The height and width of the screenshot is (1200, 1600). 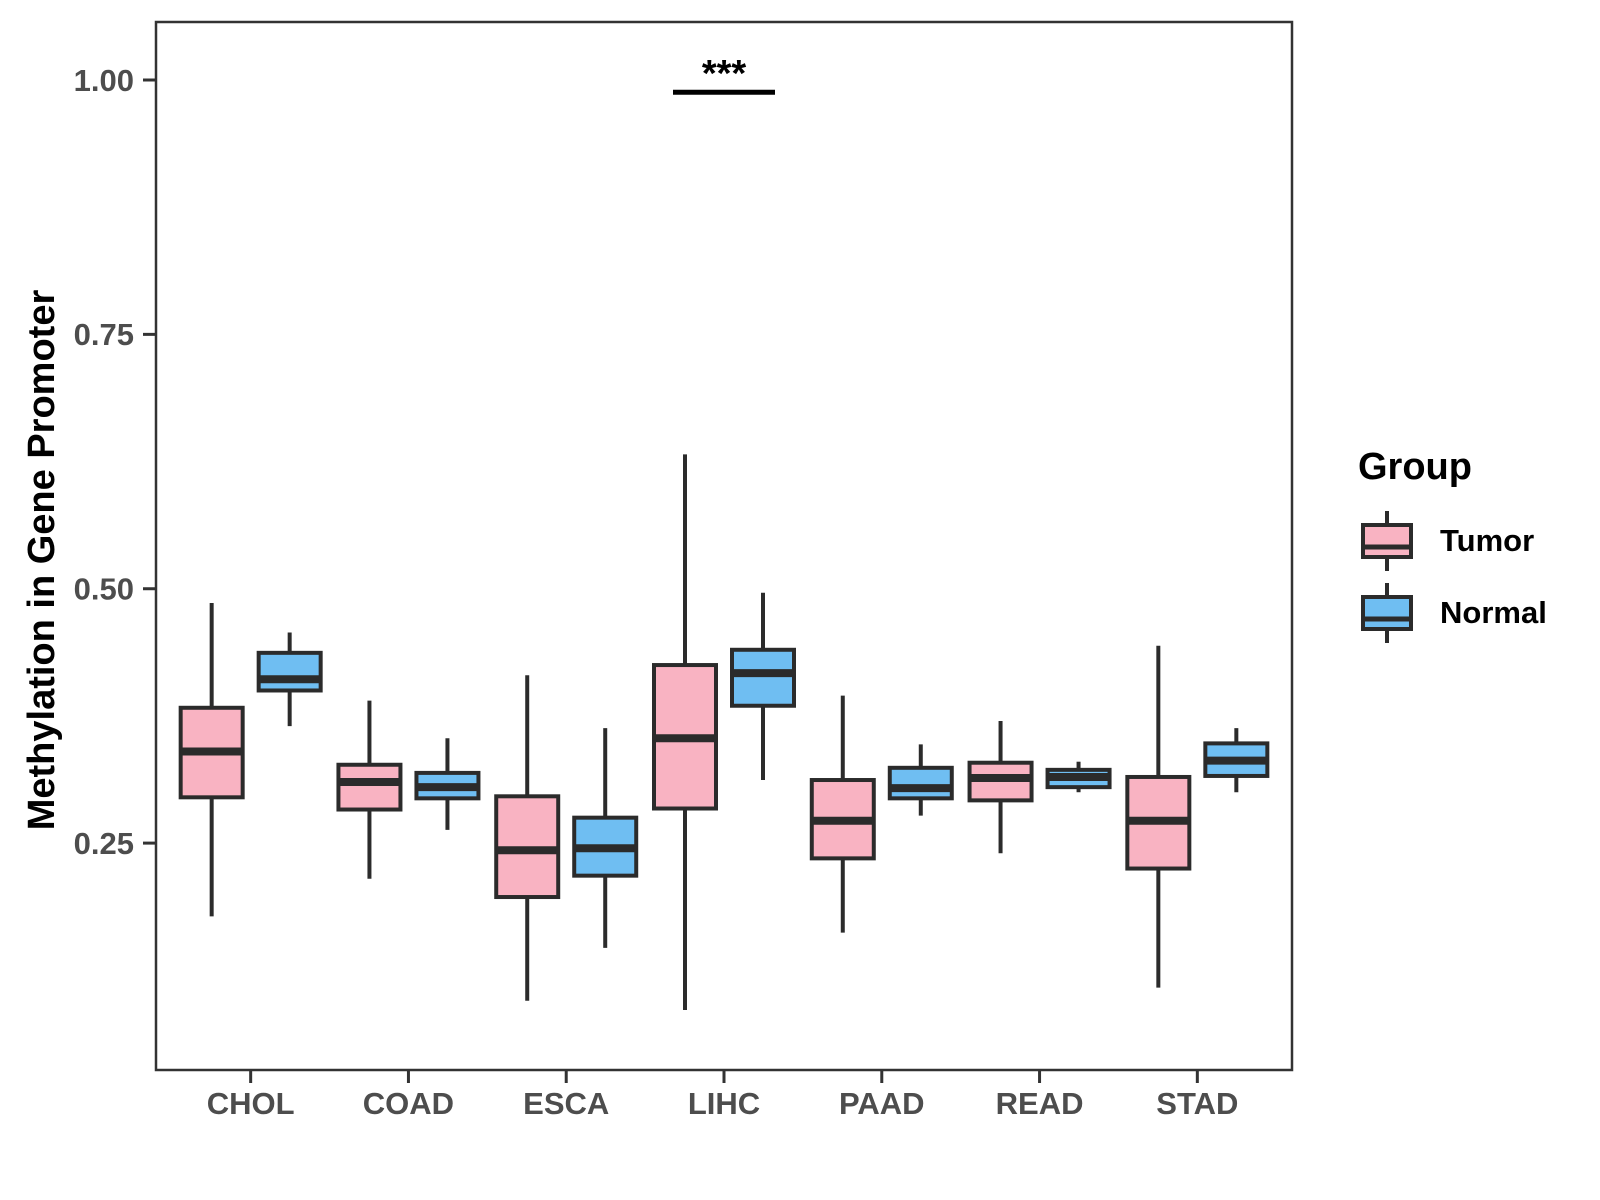 What do you see at coordinates (104, 334) in the screenshot?
I see `y-axis-tick-label: 0.75` at bounding box center [104, 334].